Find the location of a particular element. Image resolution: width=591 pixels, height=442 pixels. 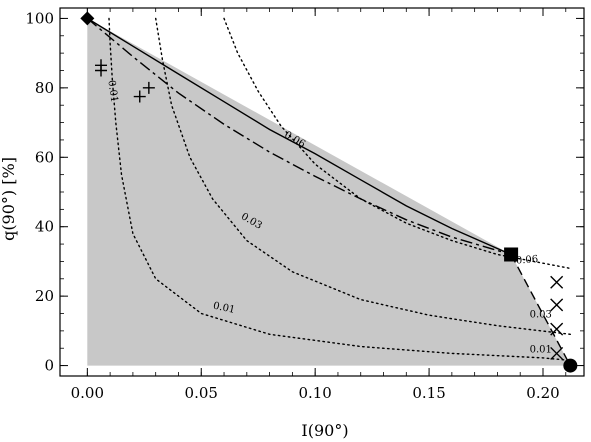

x-tick-label-2: 0.10 is located at coordinates (314, 393).